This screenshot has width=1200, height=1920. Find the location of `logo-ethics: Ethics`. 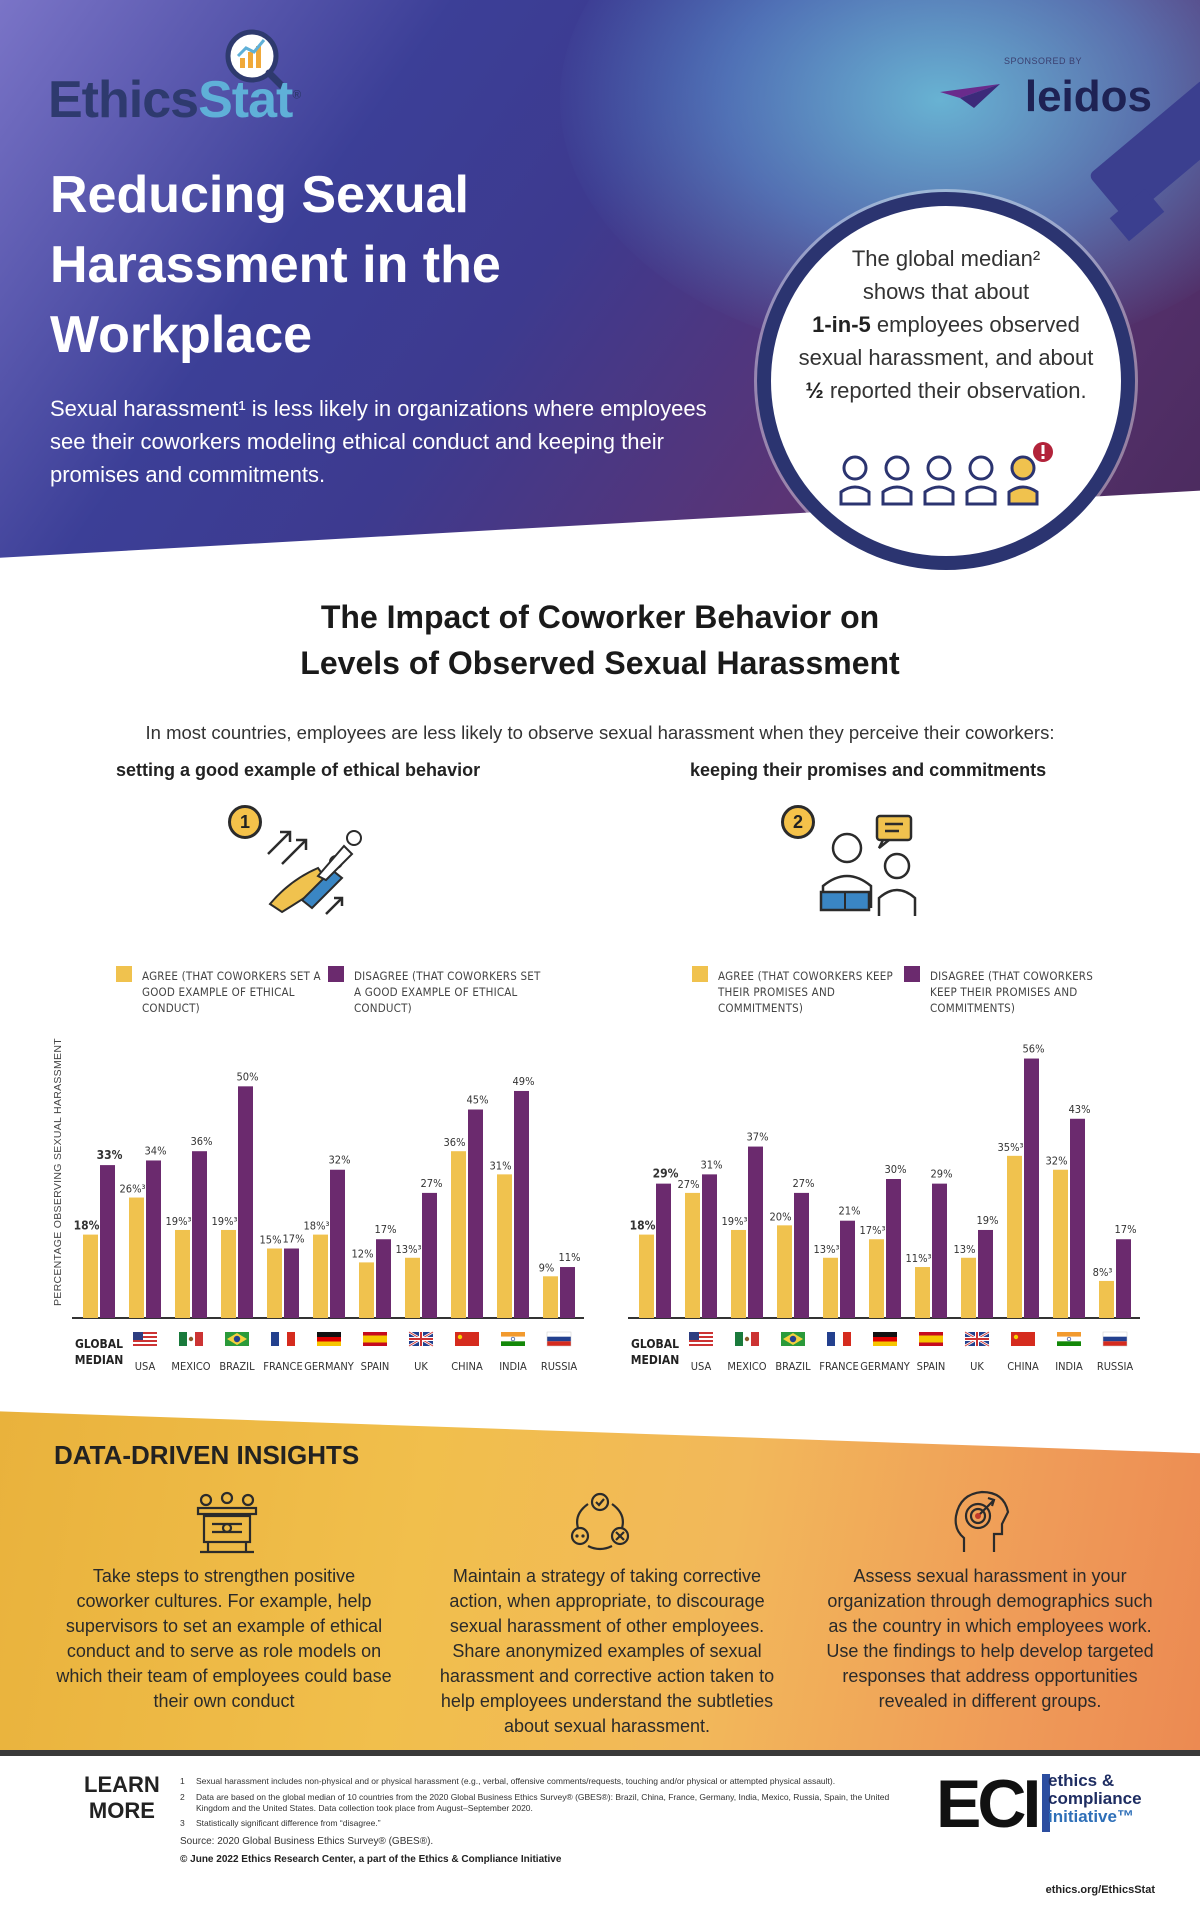

logo-ethics: Ethics is located at coordinates (123, 100).